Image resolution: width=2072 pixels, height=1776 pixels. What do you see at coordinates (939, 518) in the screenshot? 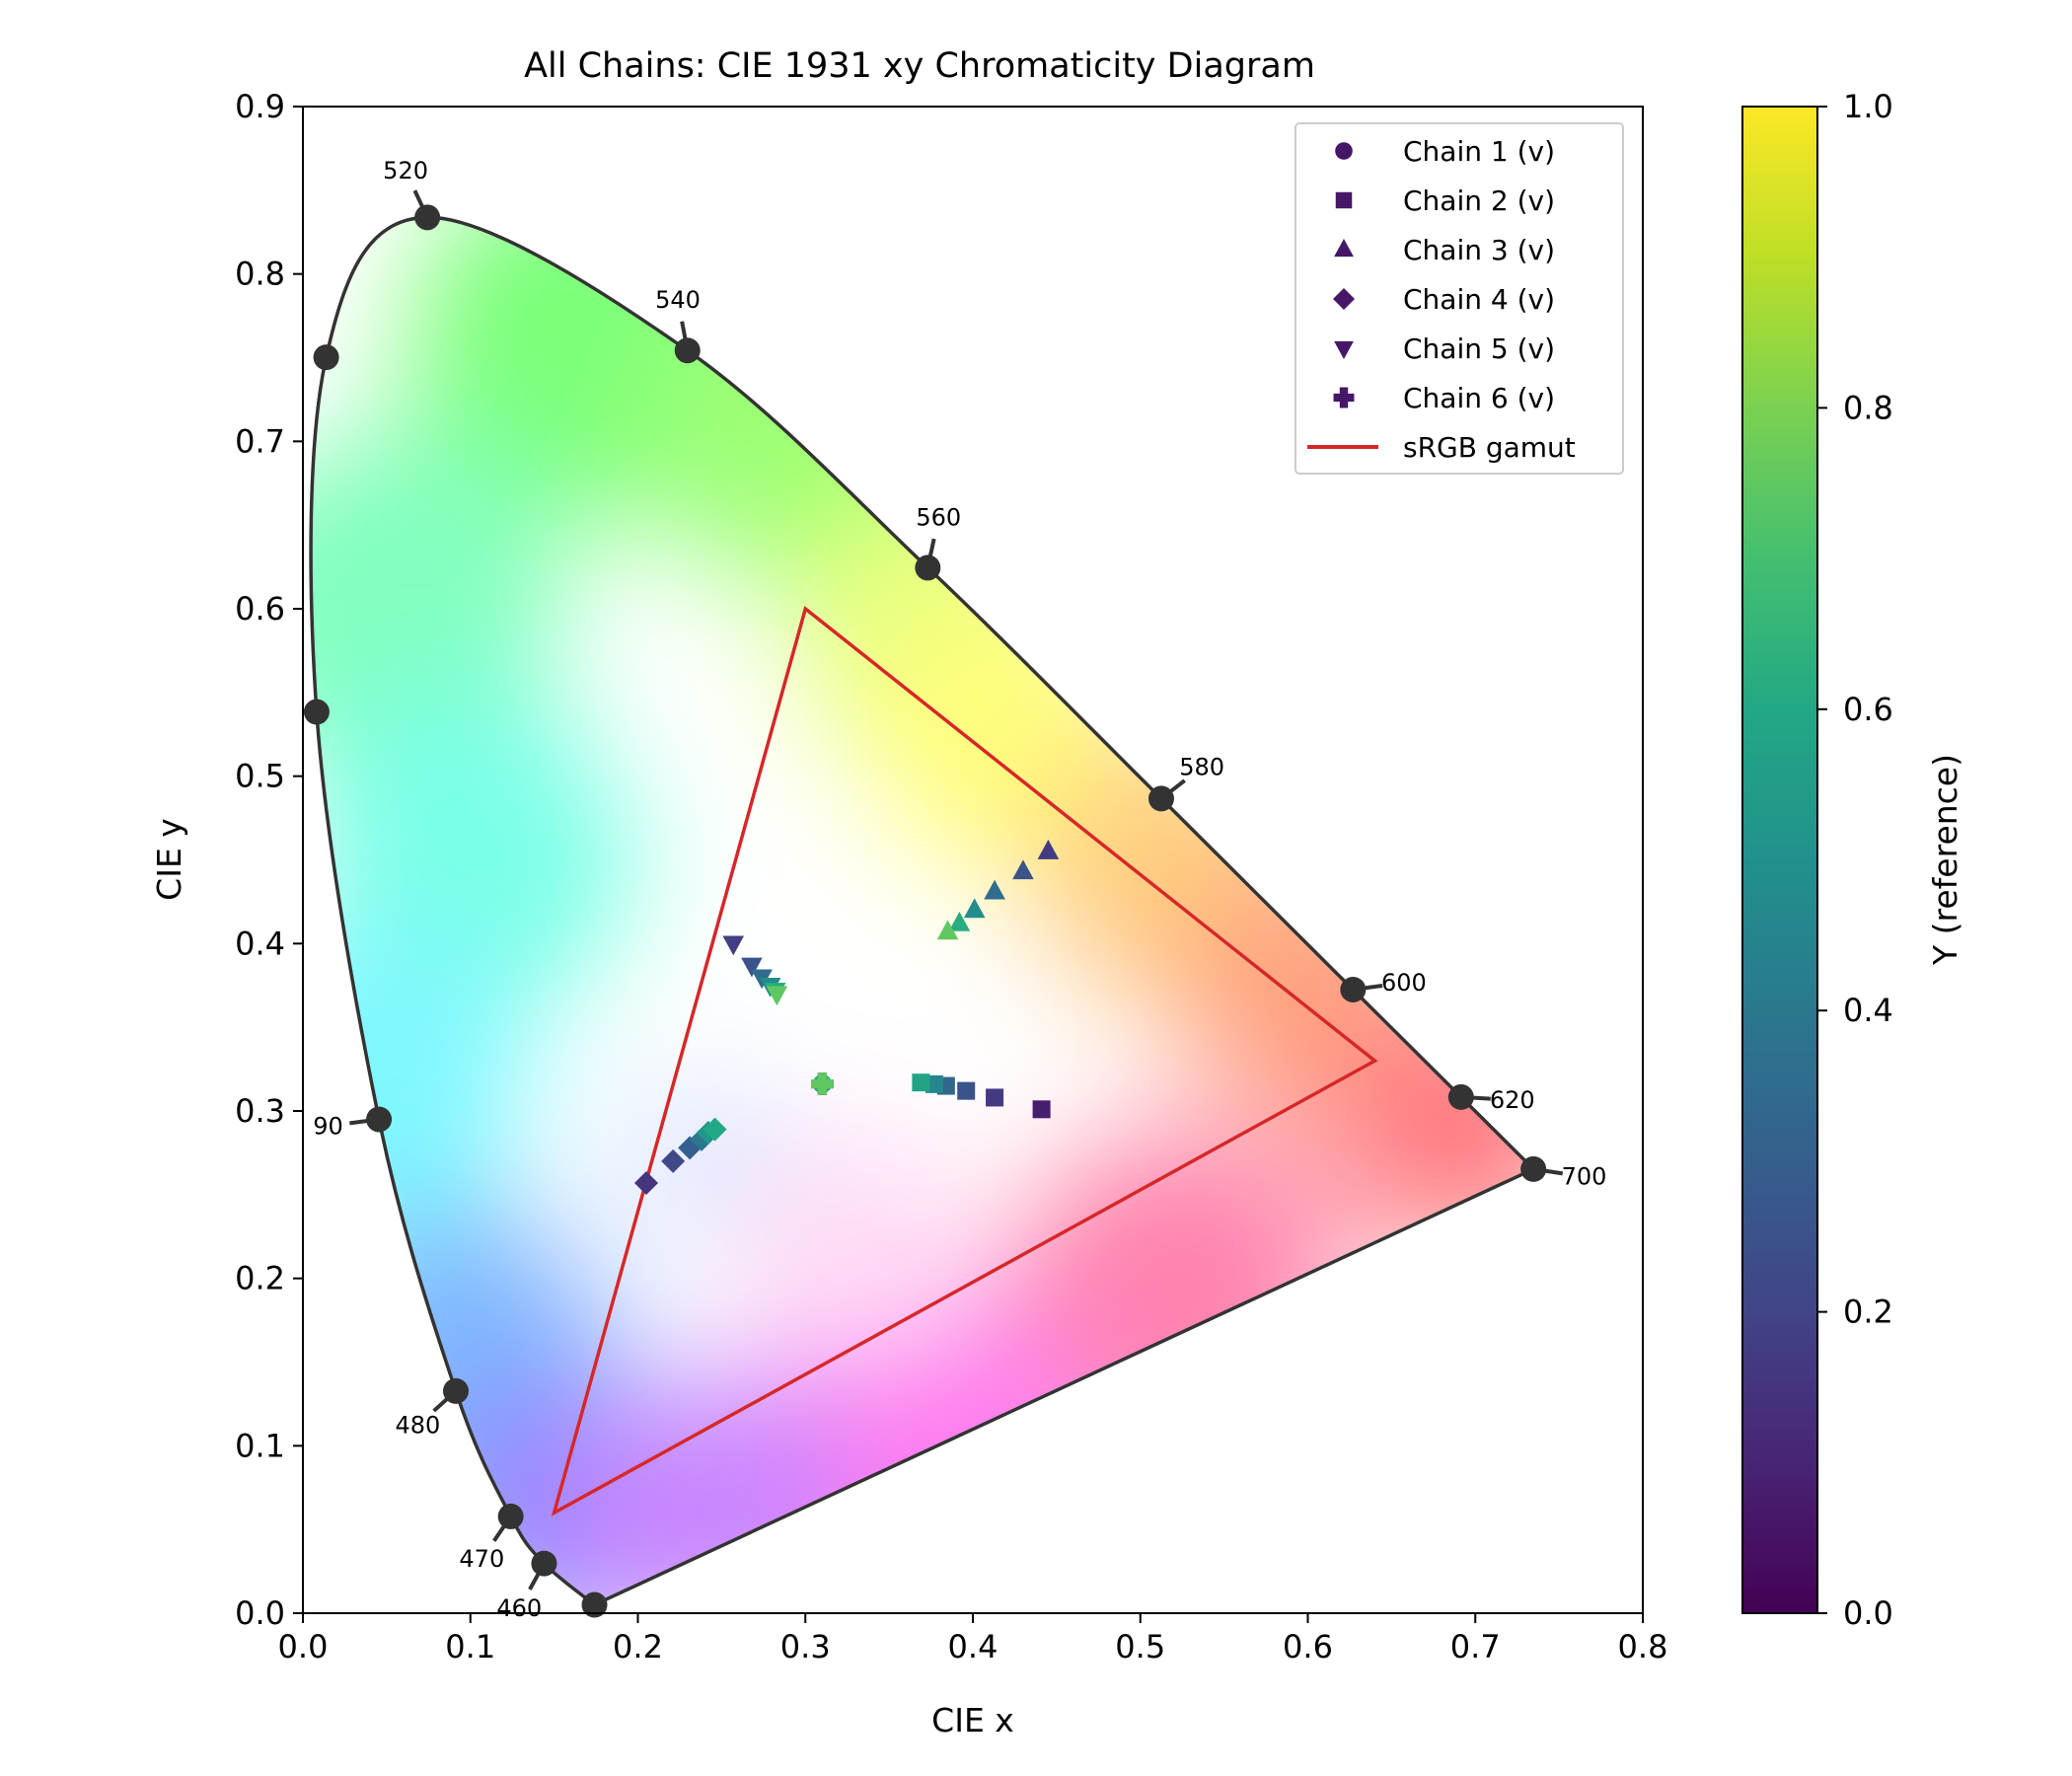
I see `wavelength-label: 560` at bounding box center [939, 518].